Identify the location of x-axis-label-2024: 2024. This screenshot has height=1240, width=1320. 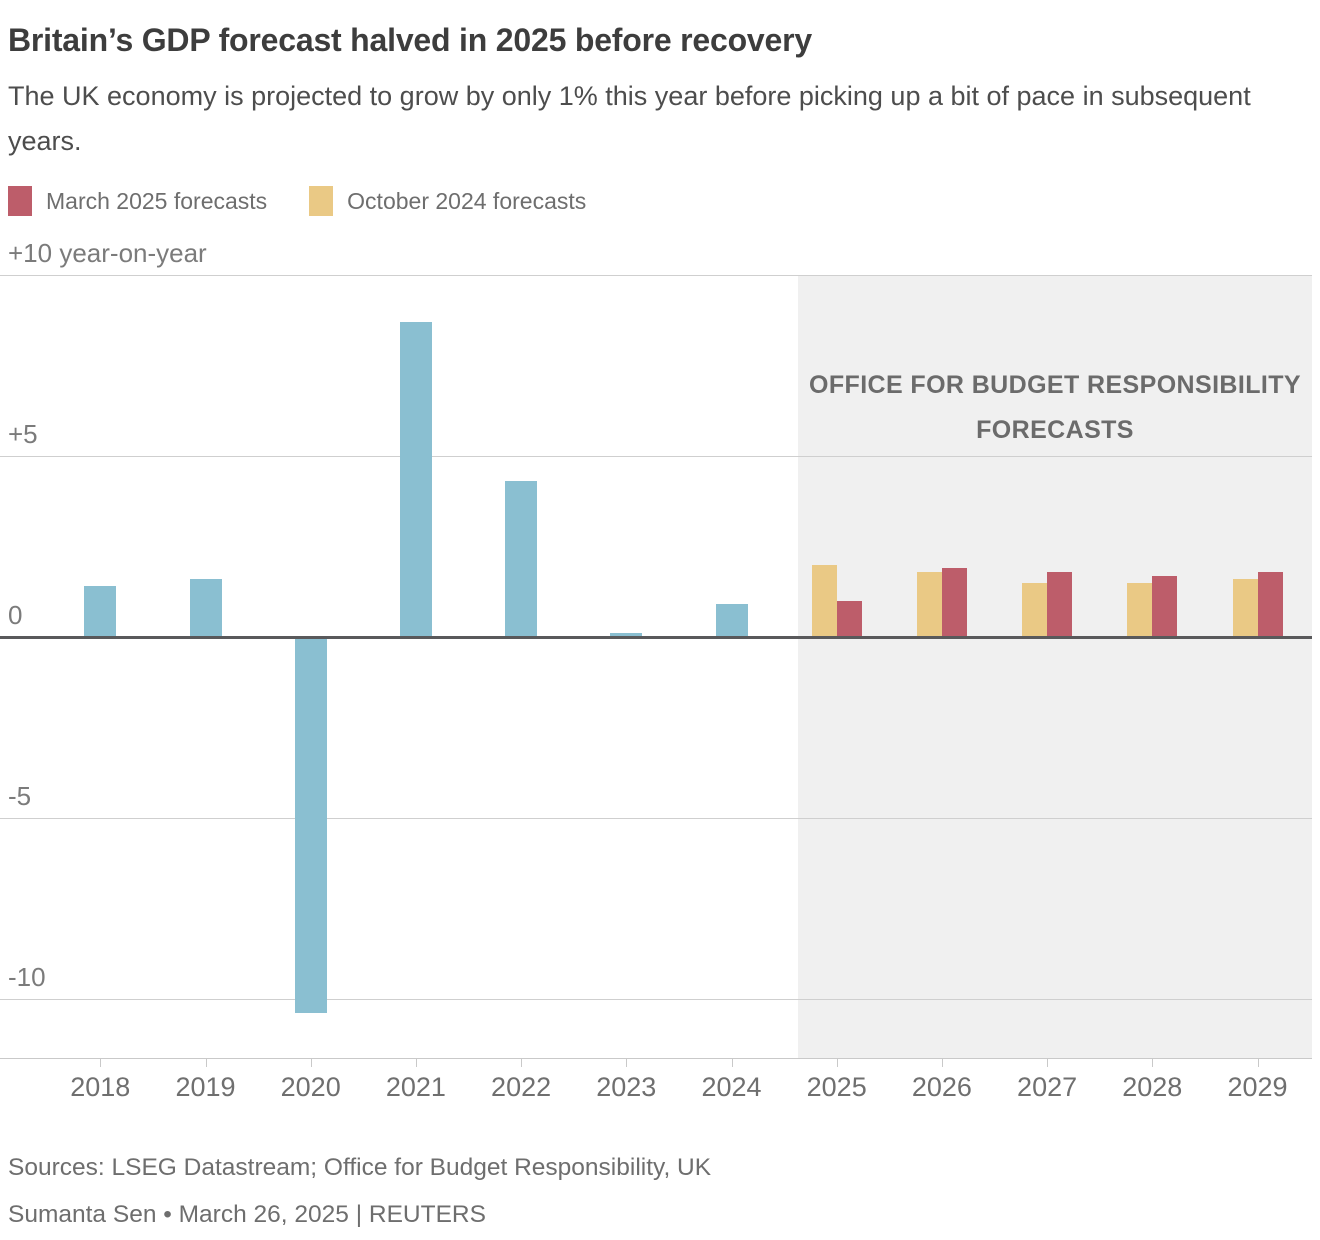
(731, 1087).